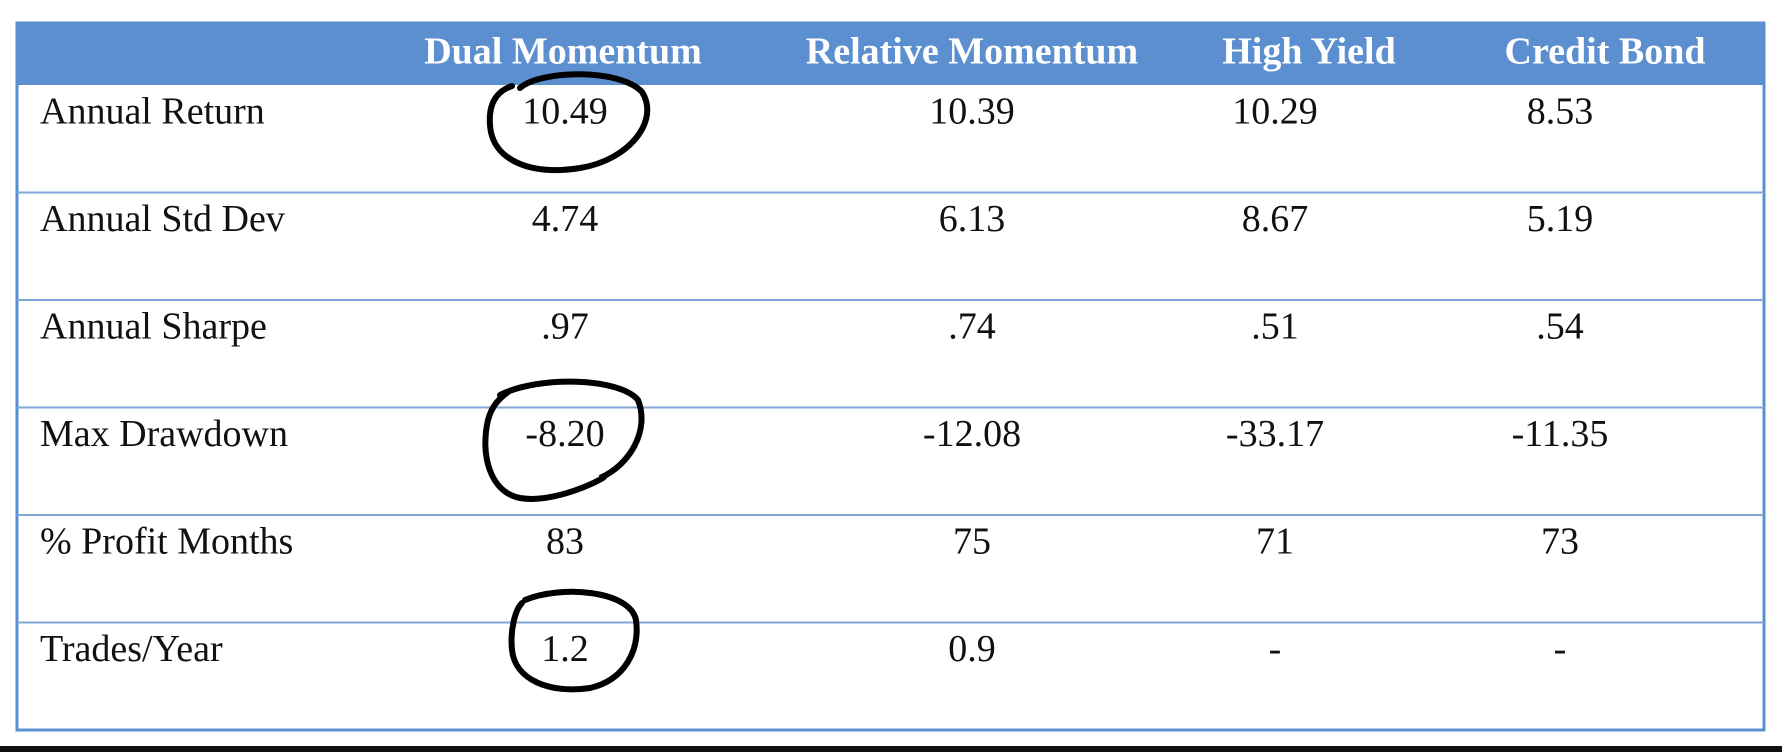  I want to click on cell-value: .97, so click(565, 327).